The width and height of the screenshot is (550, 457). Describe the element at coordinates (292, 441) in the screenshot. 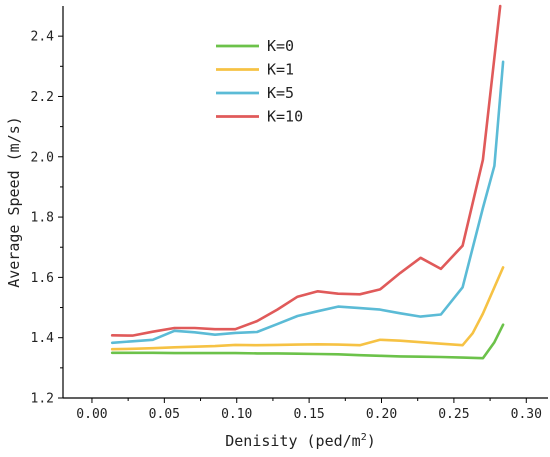

I see `x-axis-title-main: Denisity (ped/m` at that location.